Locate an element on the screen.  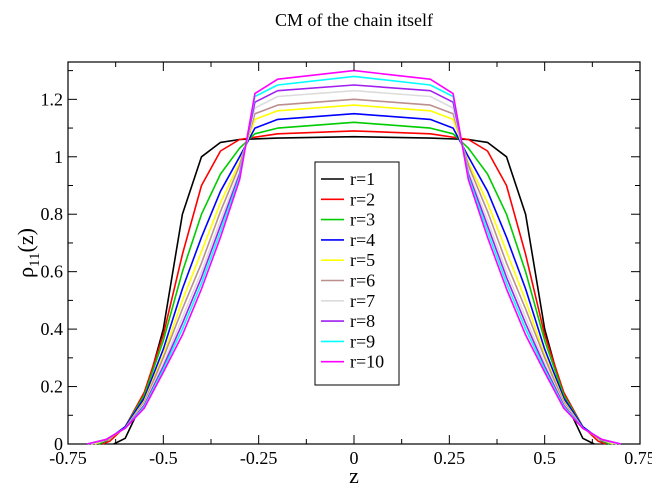
x-axis-label: z is located at coordinates (354, 474).